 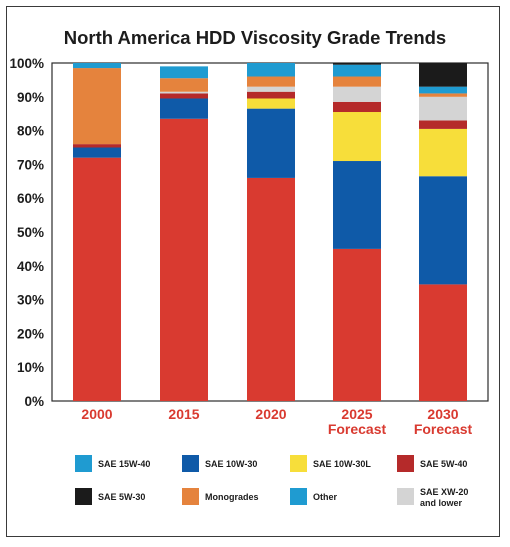 I want to click on legend-label: SAE XW-20, so click(x=444, y=492).